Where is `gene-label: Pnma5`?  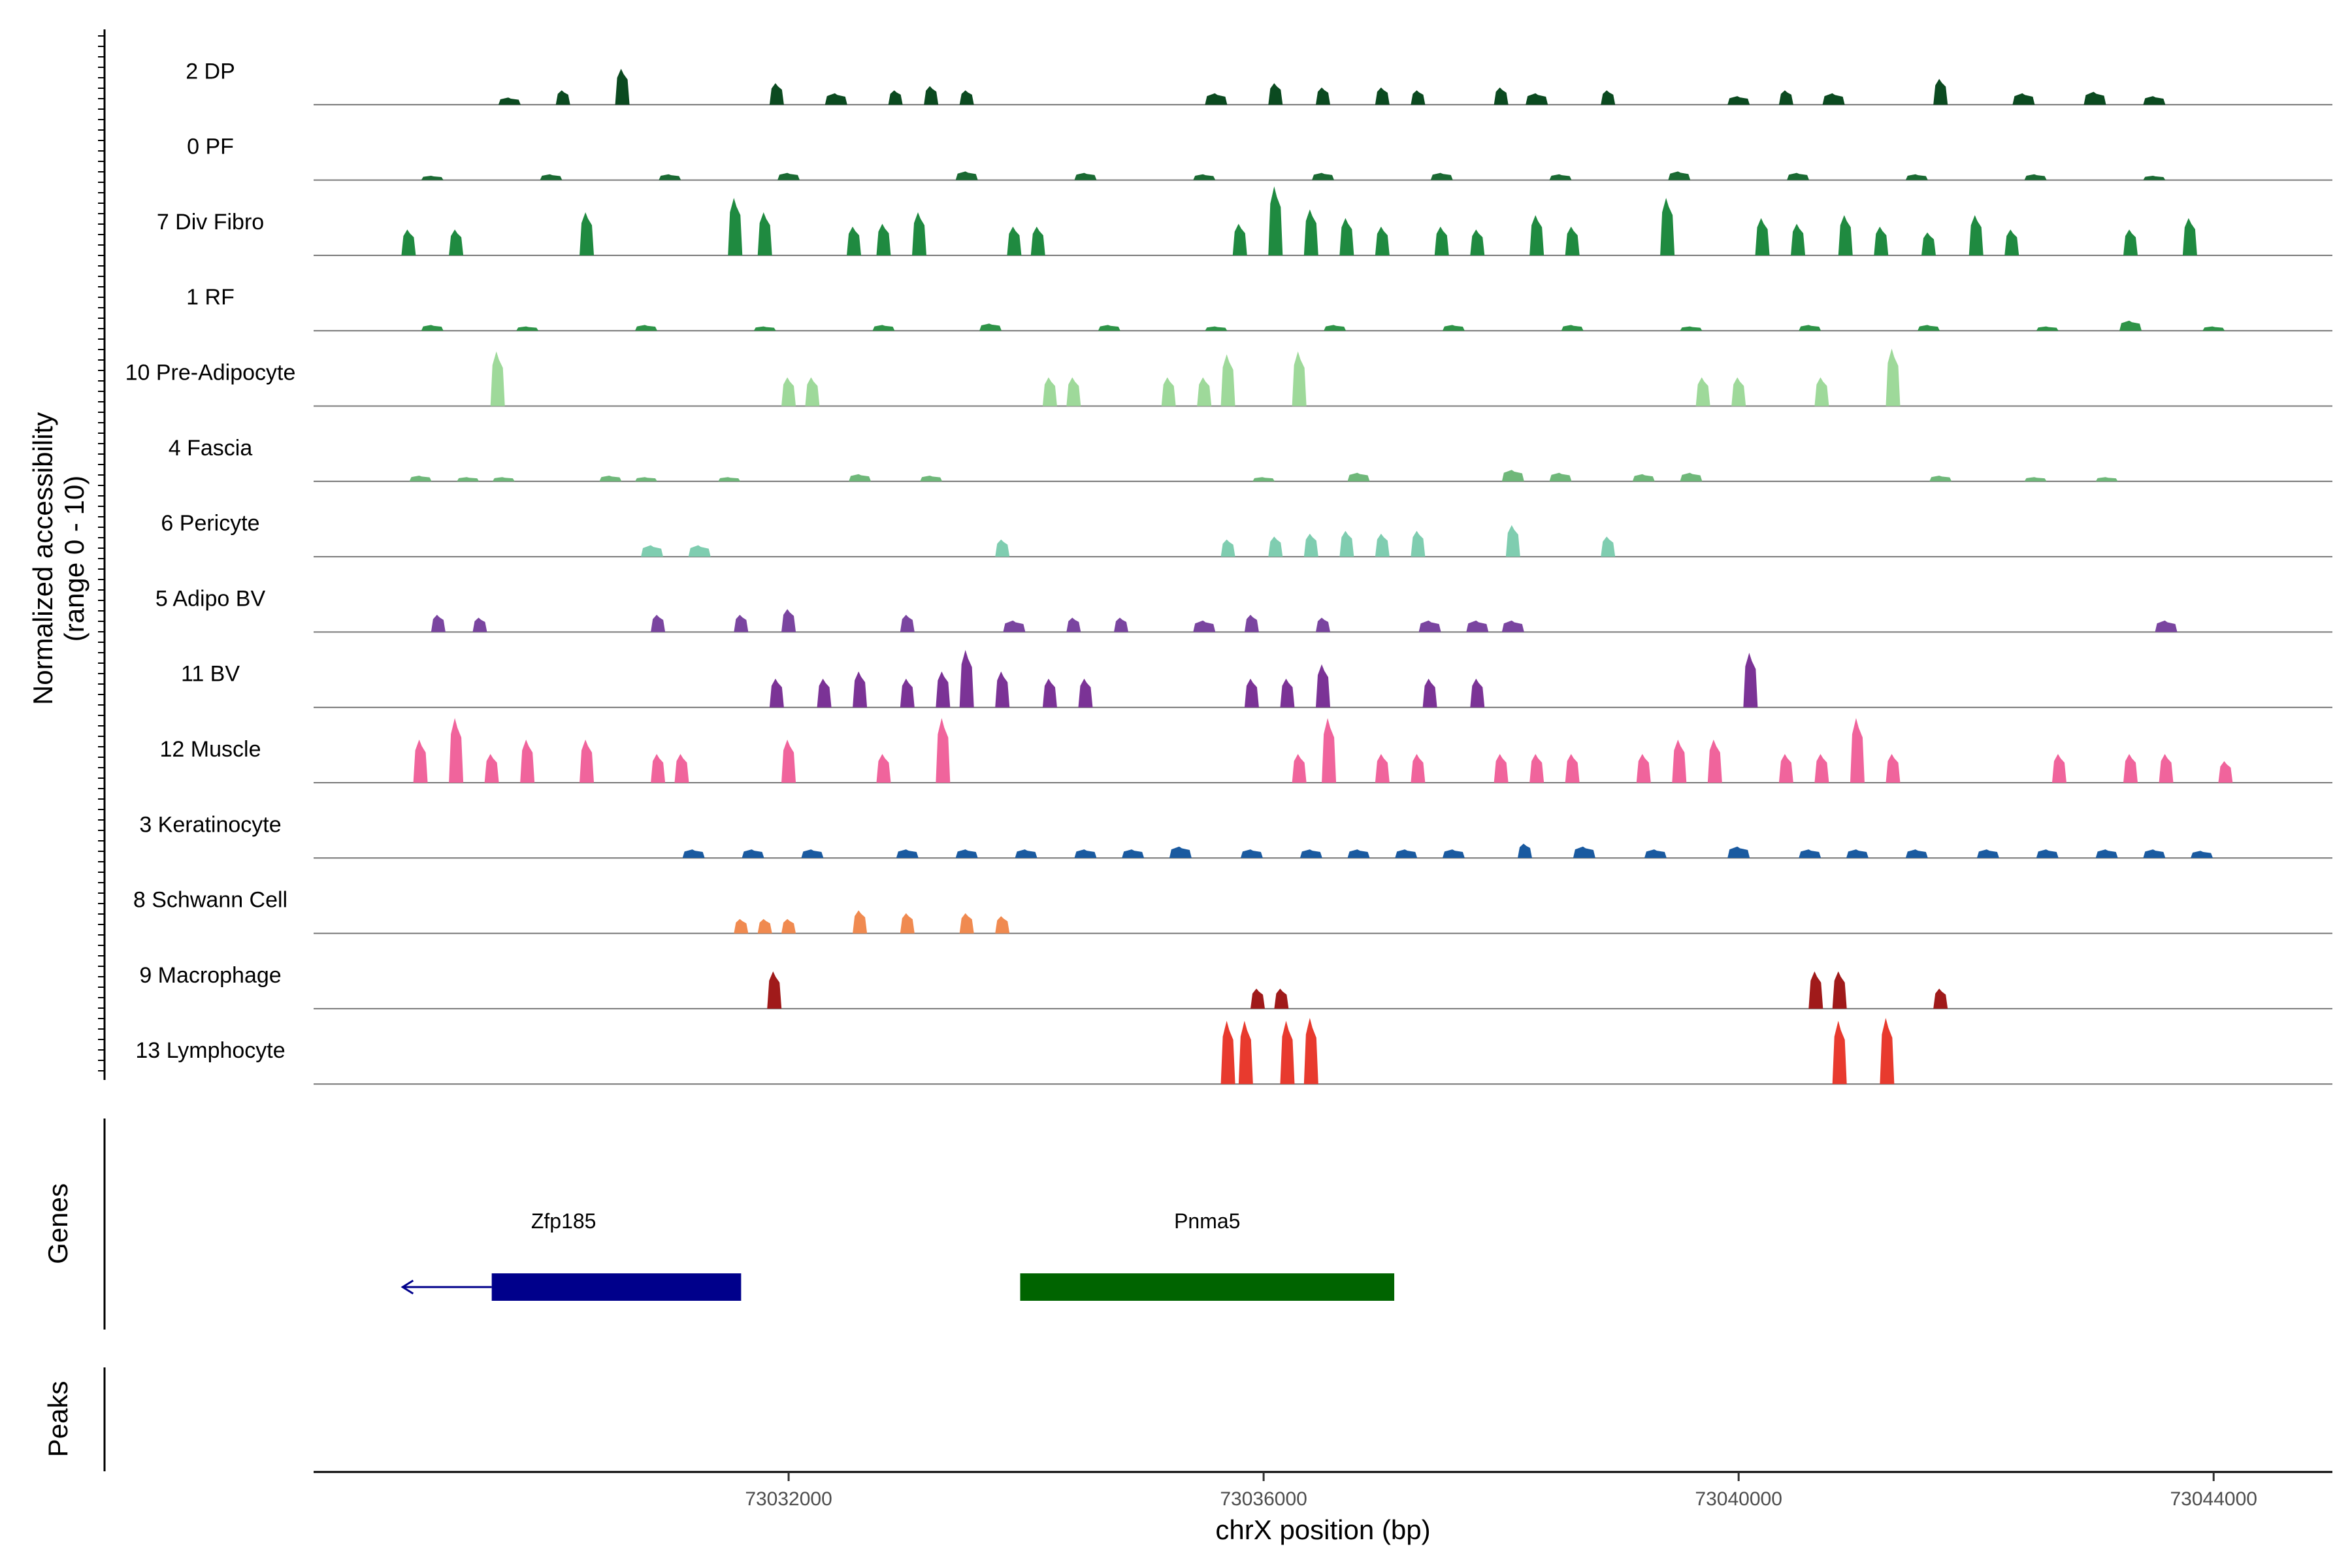
gene-label: Pnma5 is located at coordinates (1207, 1221).